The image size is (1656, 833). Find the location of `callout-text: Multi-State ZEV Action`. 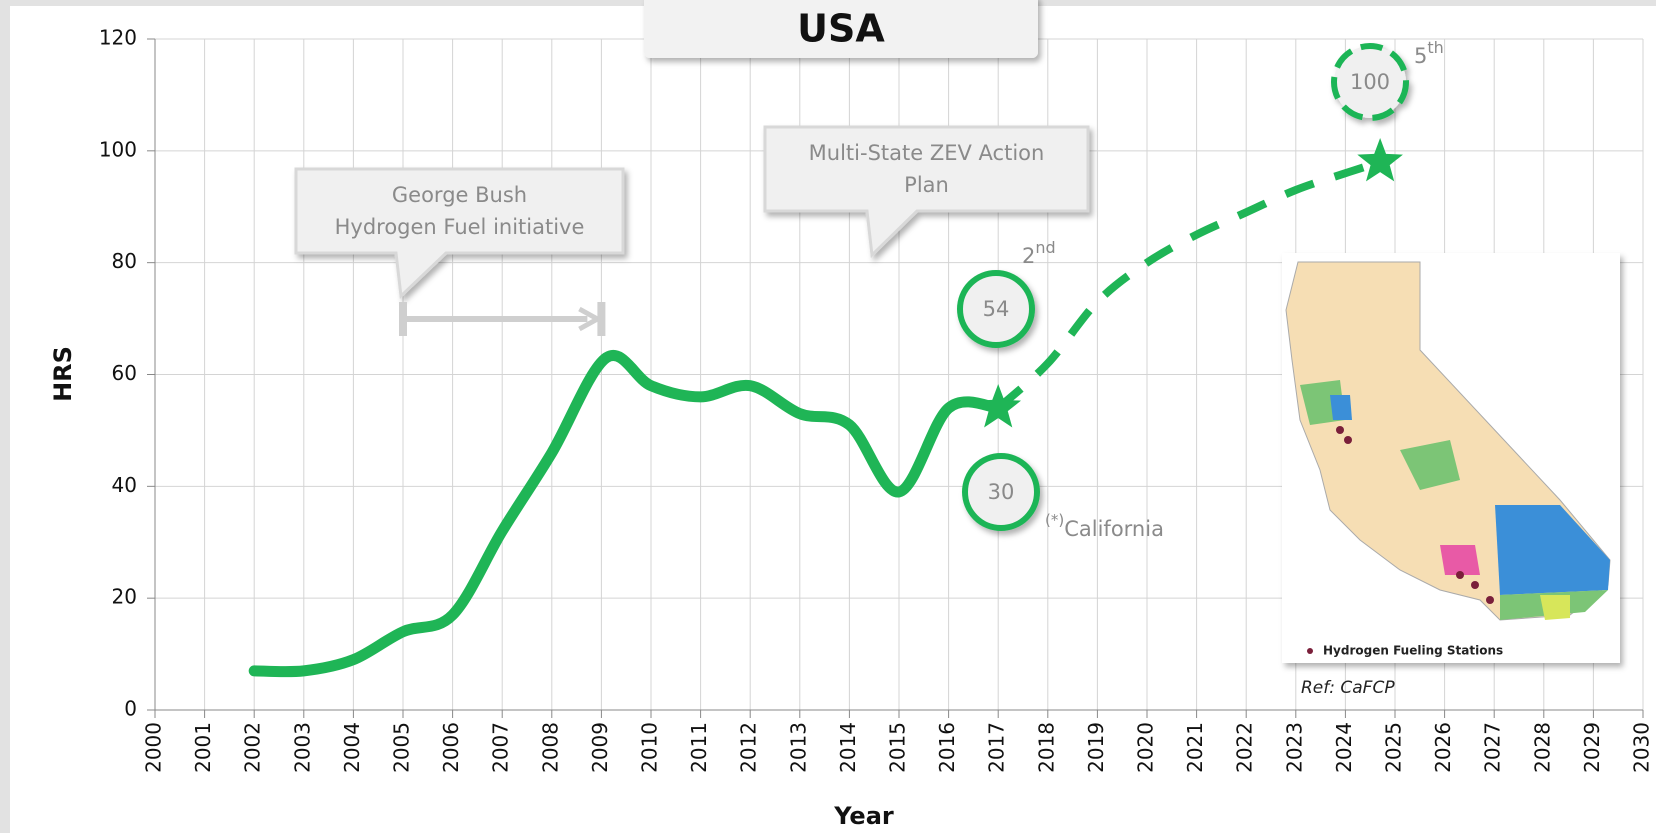

callout-text: Multi-State ZEV Action is located at coordinates (927, 153).